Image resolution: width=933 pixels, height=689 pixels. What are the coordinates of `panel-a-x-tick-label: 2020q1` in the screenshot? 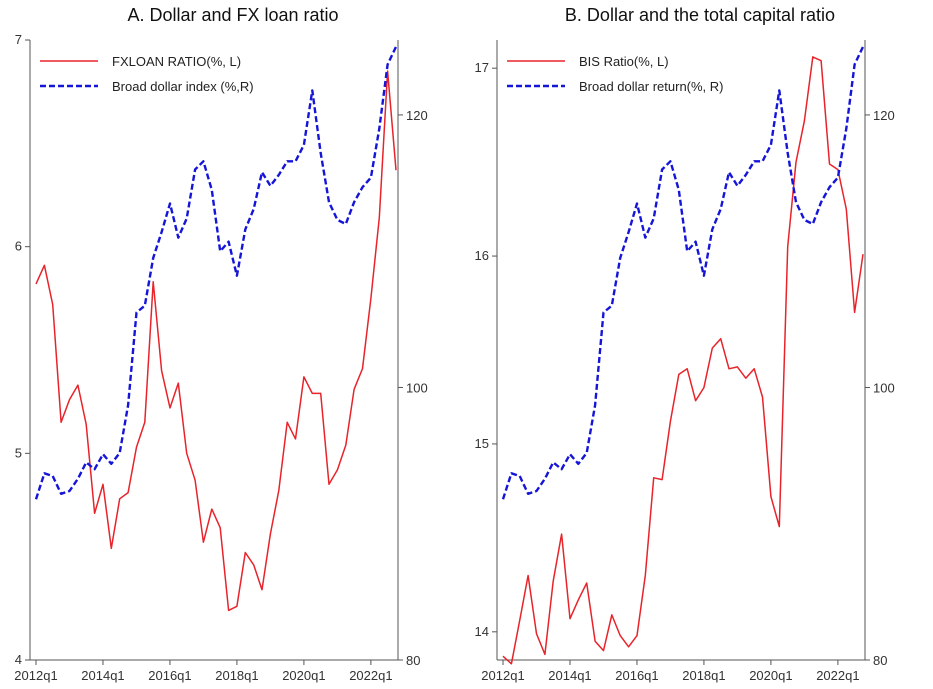 It's located at (303, 675).